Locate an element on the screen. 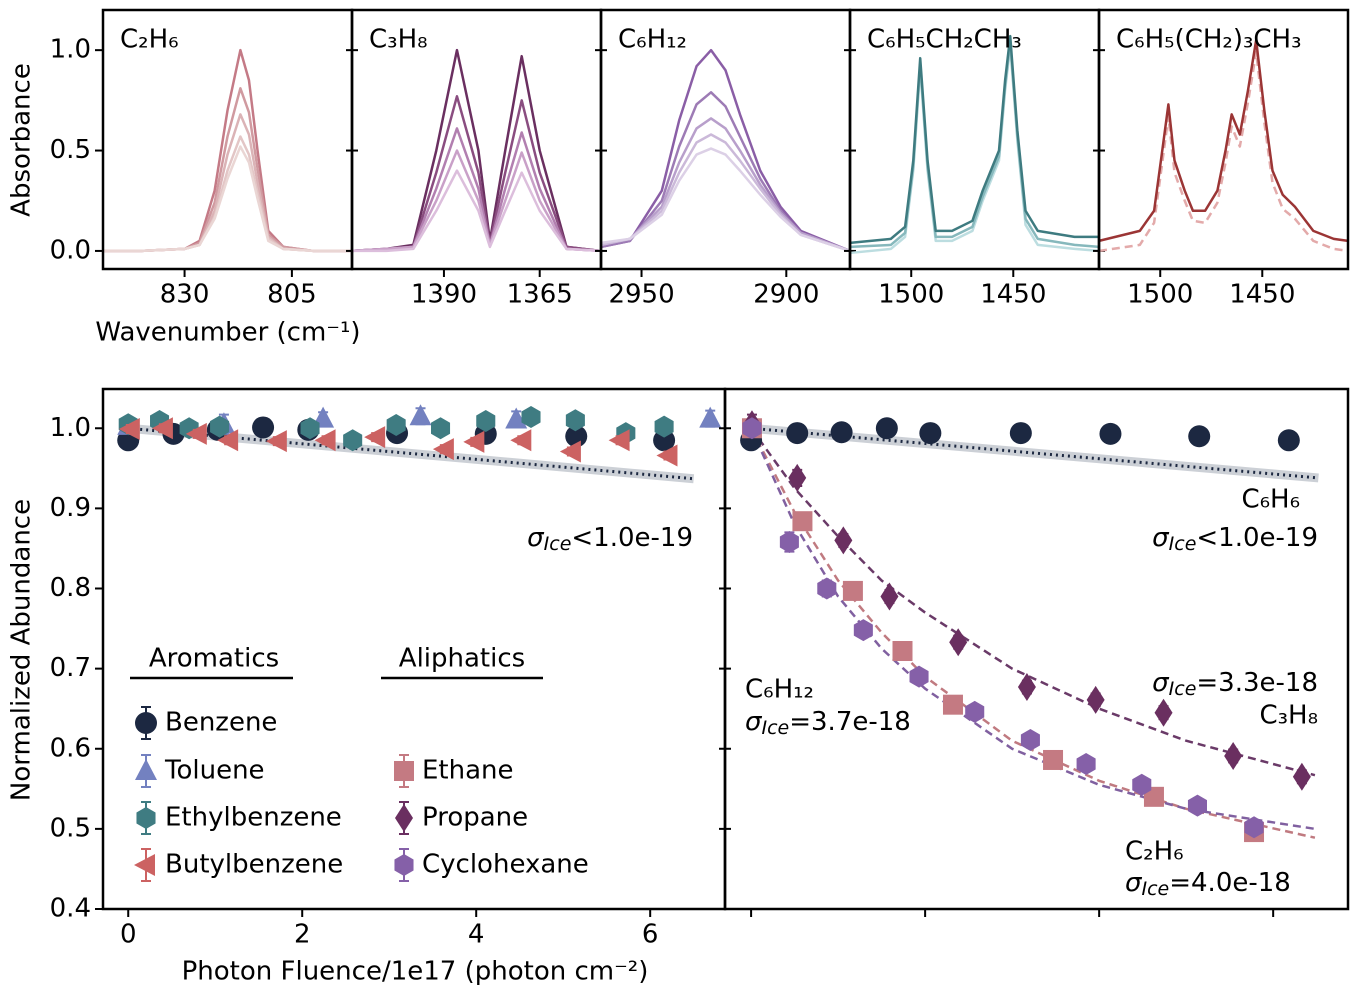 The width and height of the screenshot is (1358, 1003). annotation: σIce=3.3e-18 is located at coordinates (1235, 684).